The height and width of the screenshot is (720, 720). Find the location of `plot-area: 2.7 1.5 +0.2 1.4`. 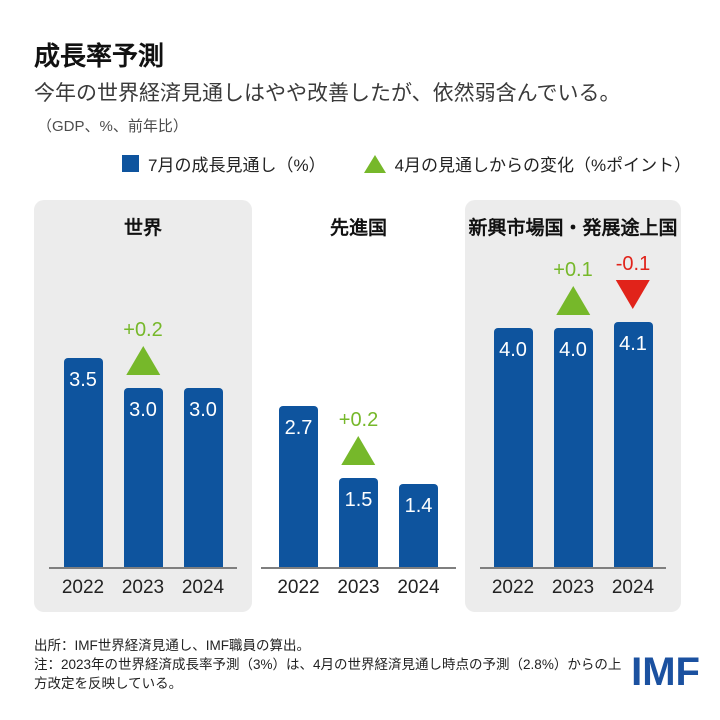

plot-area: 2.7 1.5 +0.2 1.4 is located at coordinates (358, 384).